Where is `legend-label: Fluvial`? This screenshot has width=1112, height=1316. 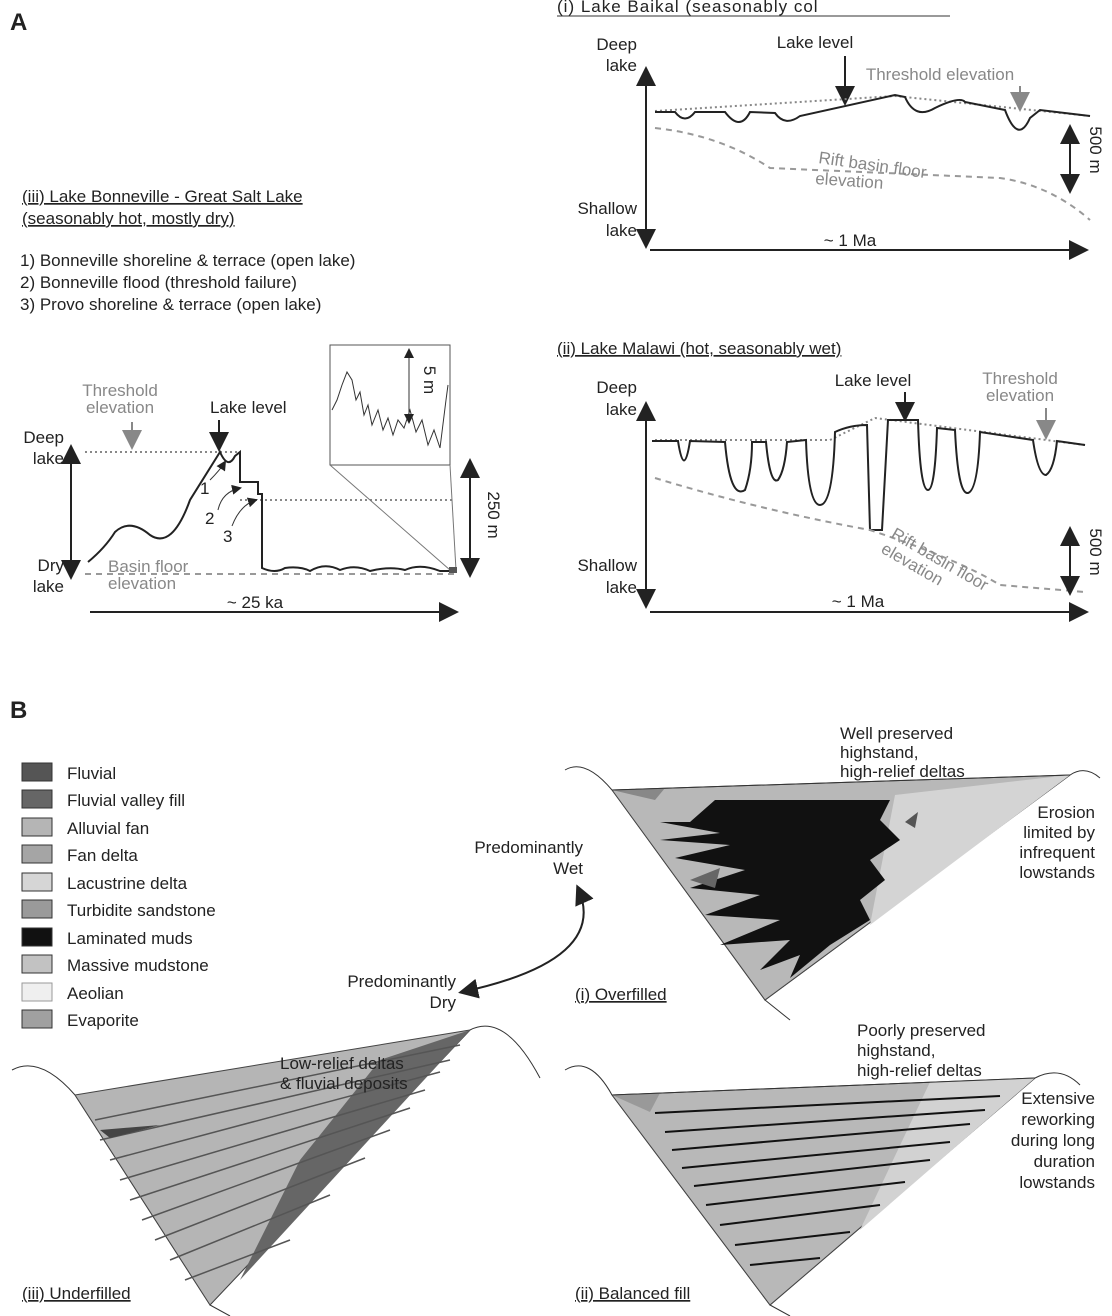 legend-label: Fluvial is located at coordinates (91, 773).